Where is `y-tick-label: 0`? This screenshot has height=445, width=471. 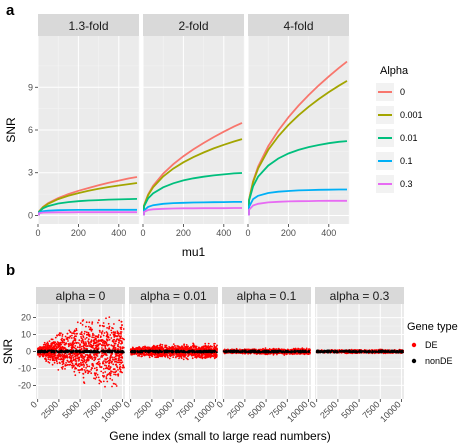 y-tick-label: 0 is located at coordinates (30, 215).